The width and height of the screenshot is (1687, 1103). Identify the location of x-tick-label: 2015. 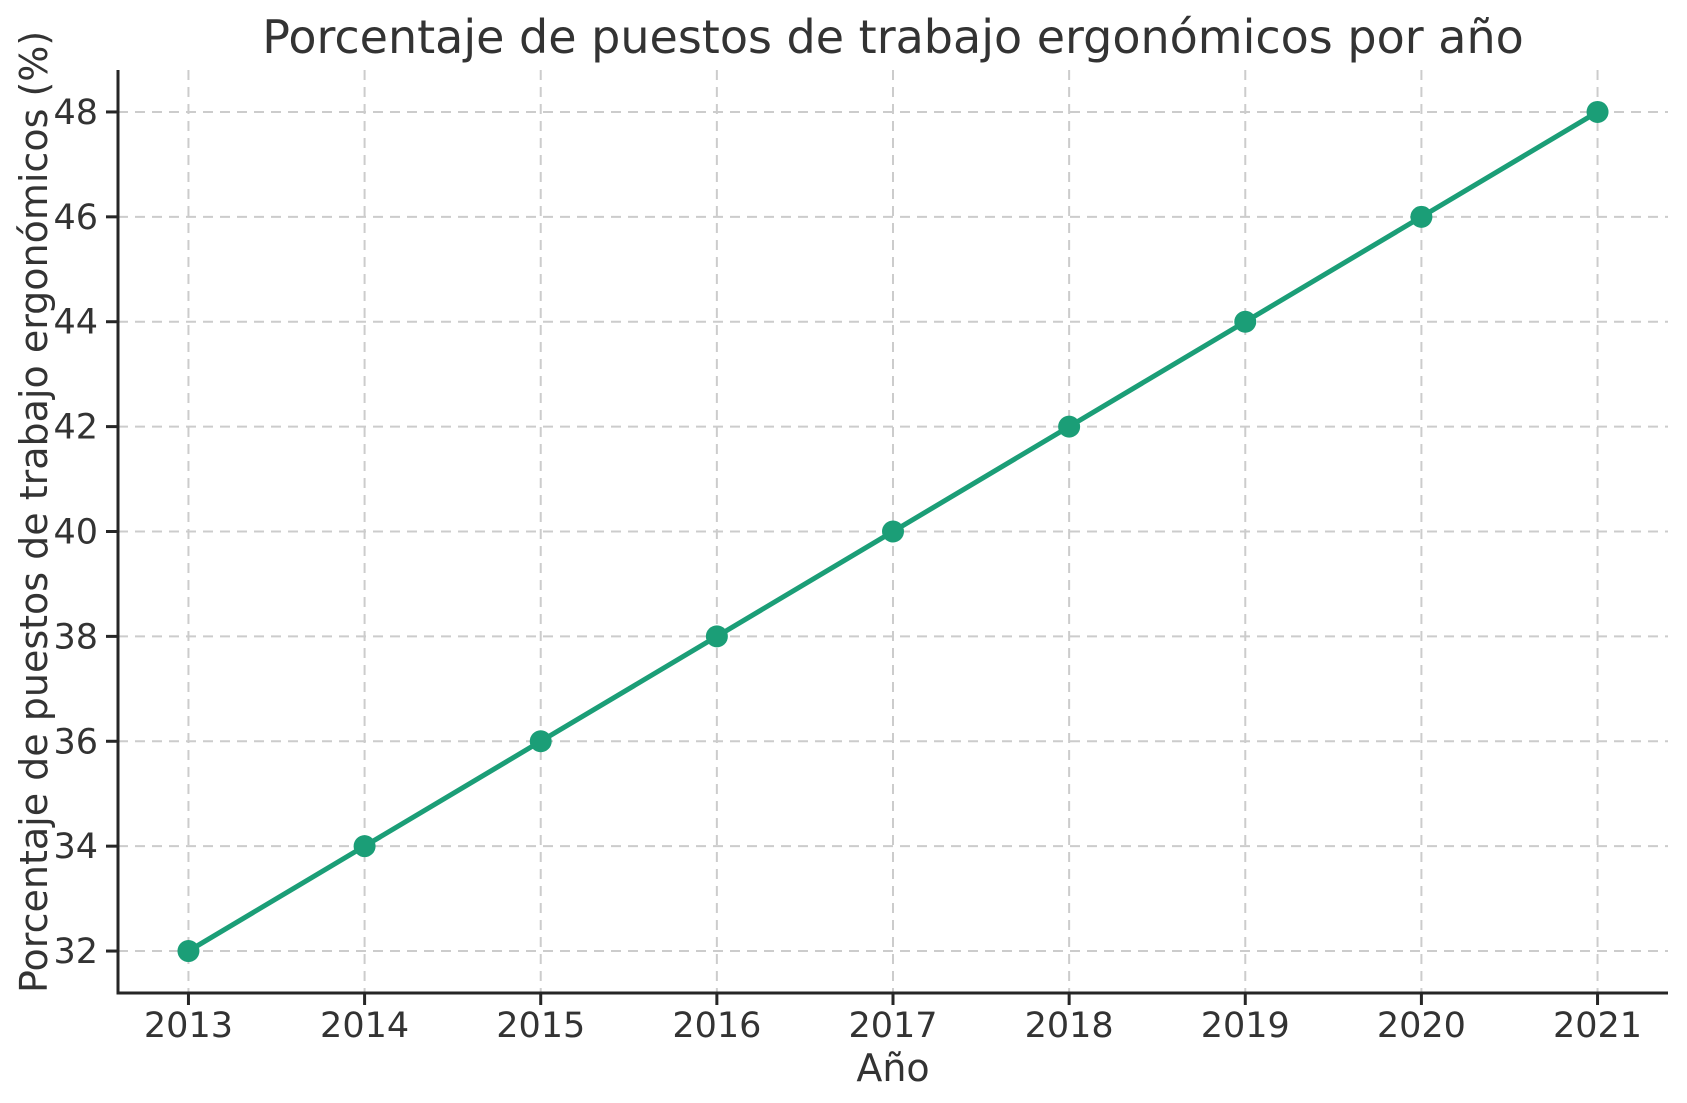
(540, 1026).